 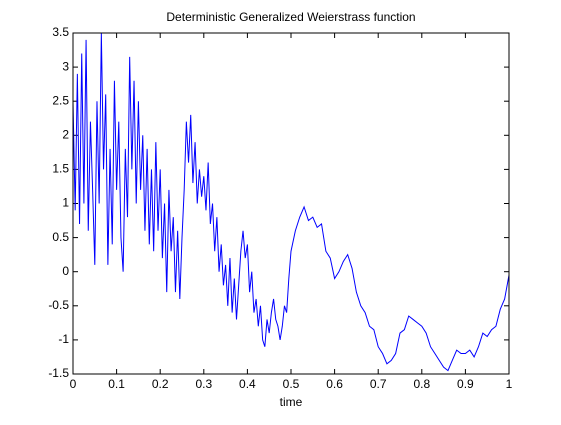 What do you see at coordinates (203, 384) in the screenshot?
I see `x-tick-label: 0.3` at bounding box center [203, 384].